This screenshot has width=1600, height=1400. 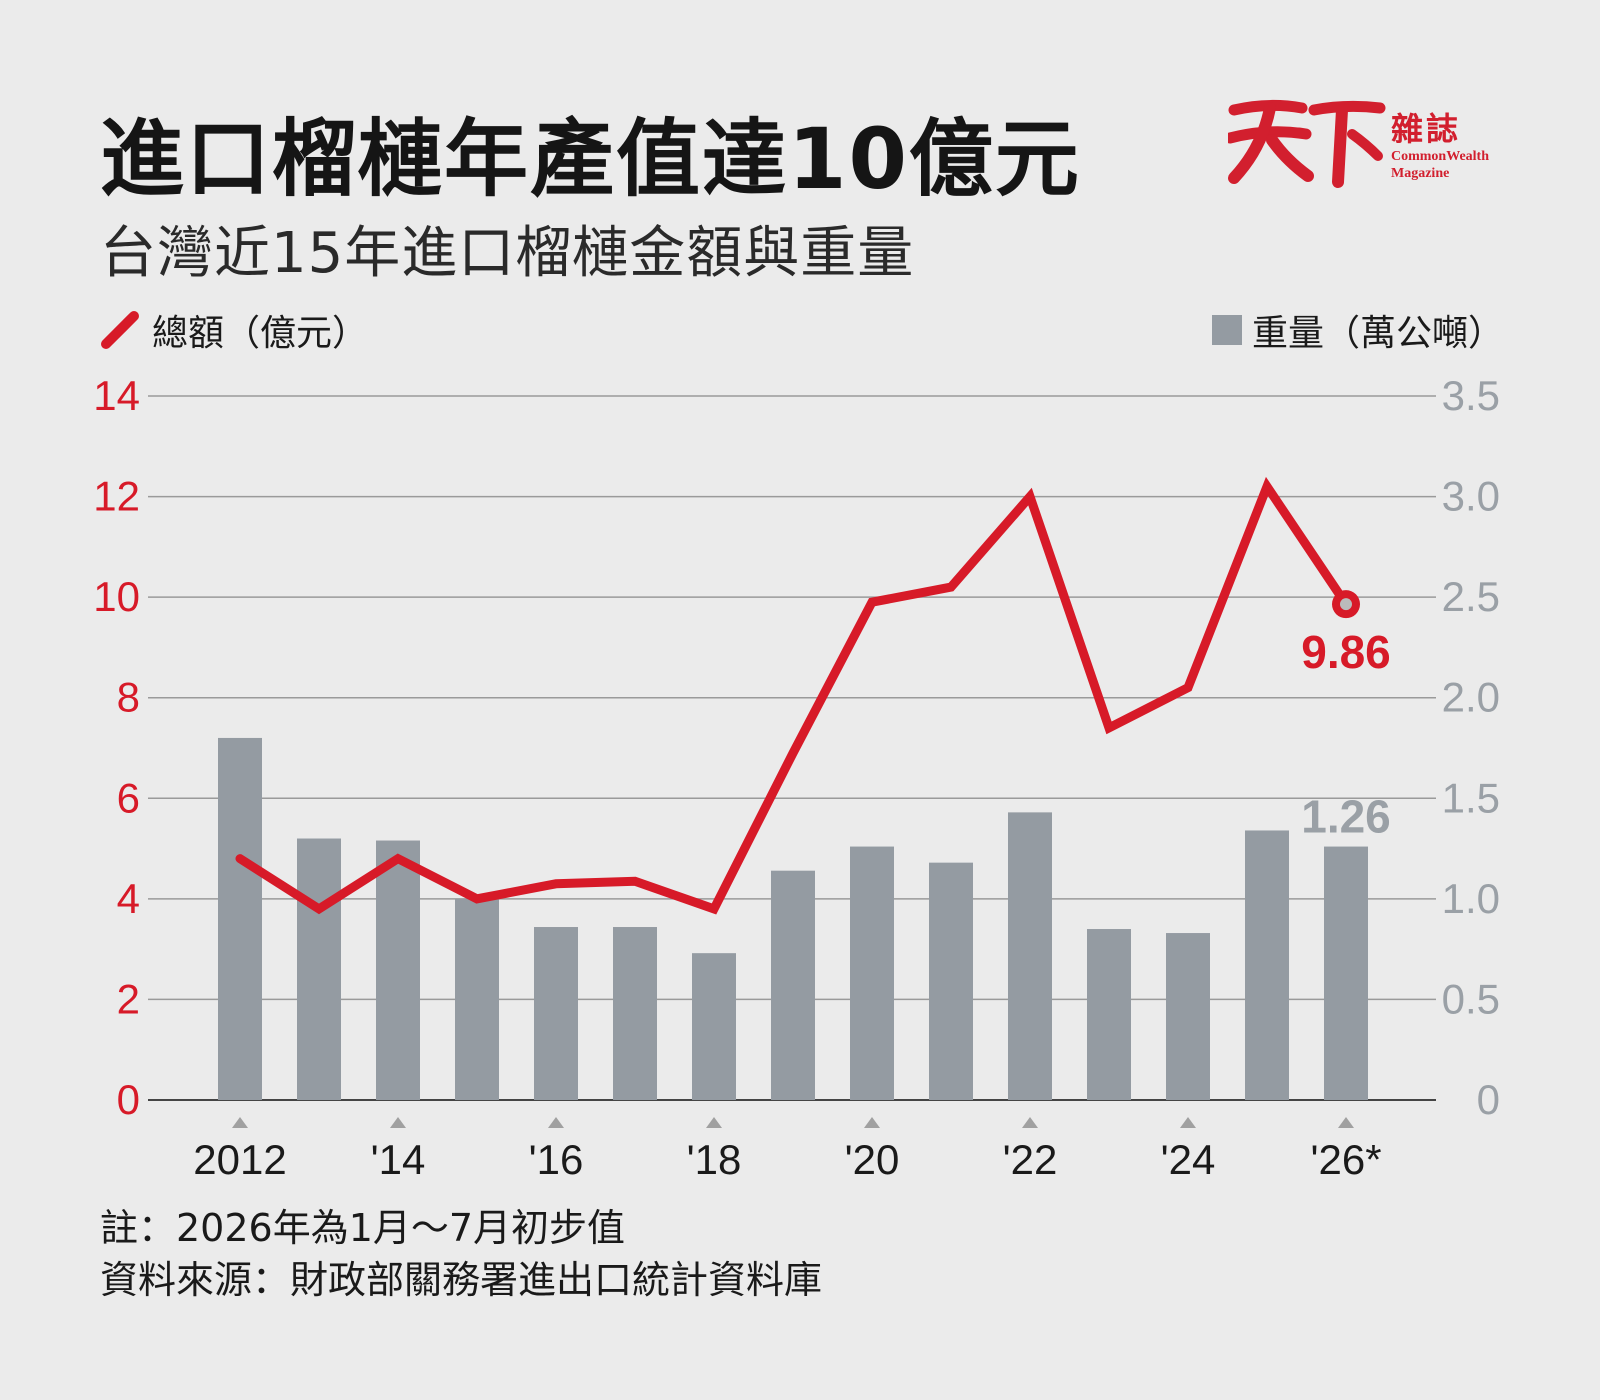 I want to click on left-axis-tick-label: 8, so click(x=128, y=697).